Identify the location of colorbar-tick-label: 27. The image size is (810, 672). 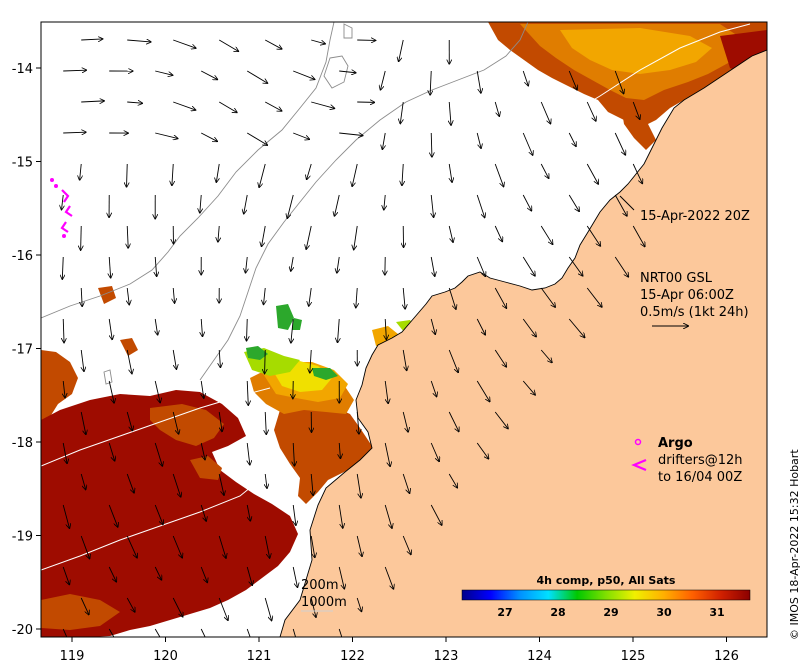
(504, 612).